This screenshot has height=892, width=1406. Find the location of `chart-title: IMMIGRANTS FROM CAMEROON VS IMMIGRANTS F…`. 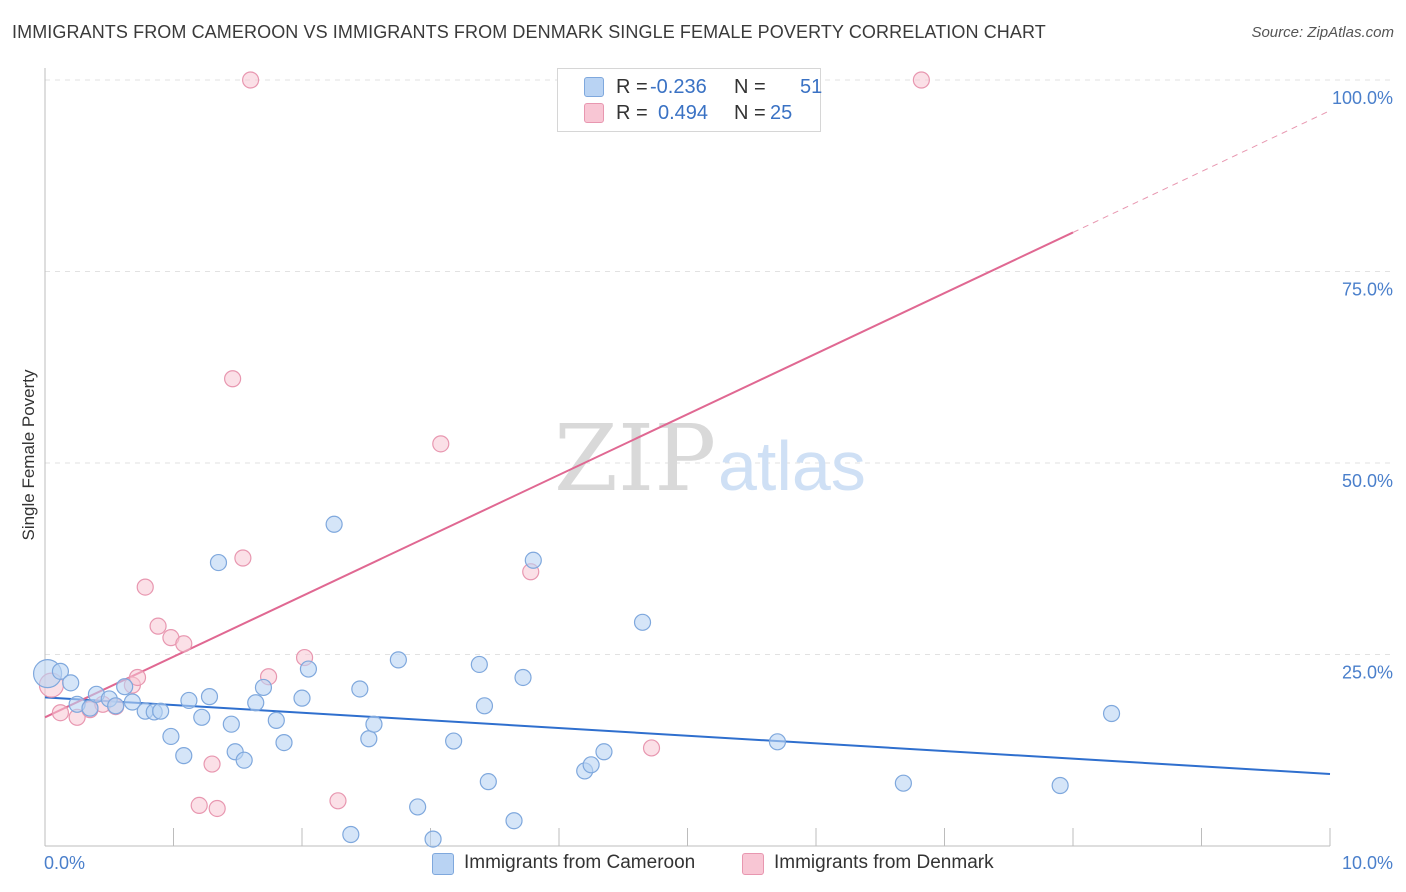

chart-title: IMMIGRANTS FROM CAMEROON VS IMMIGRANTS F… is located at coordinates (529, 32).